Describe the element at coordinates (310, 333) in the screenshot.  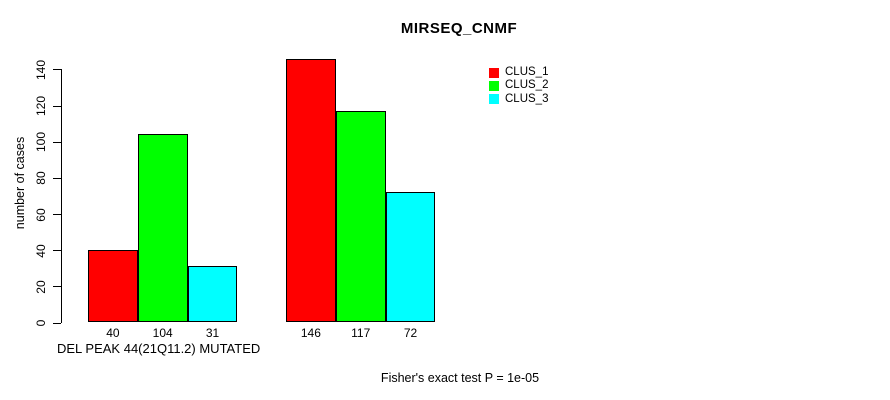
I see `bar-value-label: 146` at that location.